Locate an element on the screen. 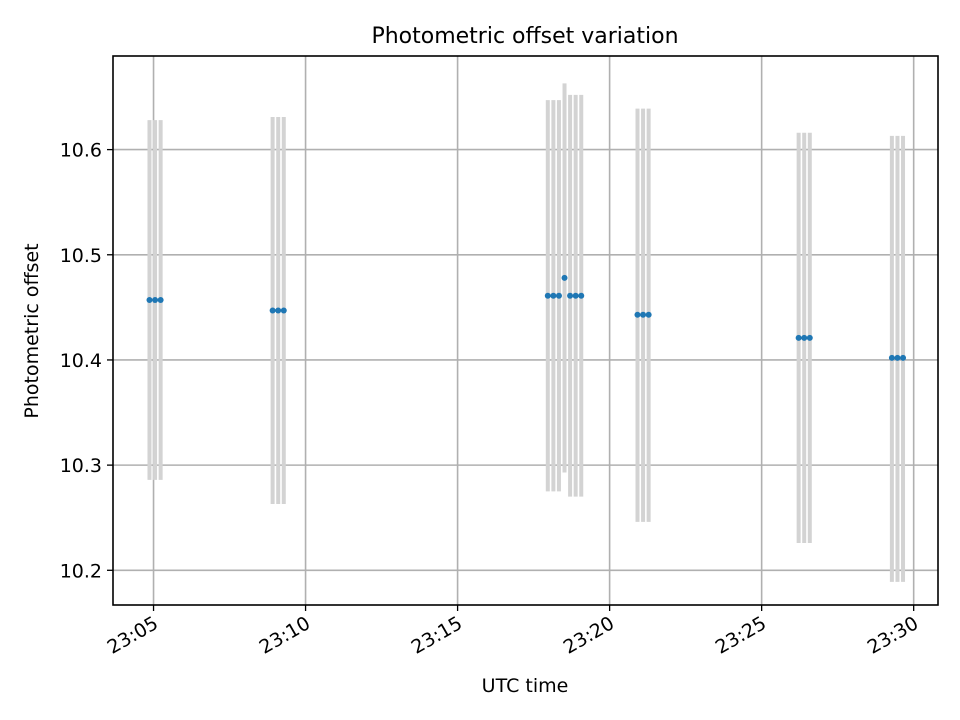 The height and width of the screenshot is (720, 960). data-points is located at coordinates (526, 317).